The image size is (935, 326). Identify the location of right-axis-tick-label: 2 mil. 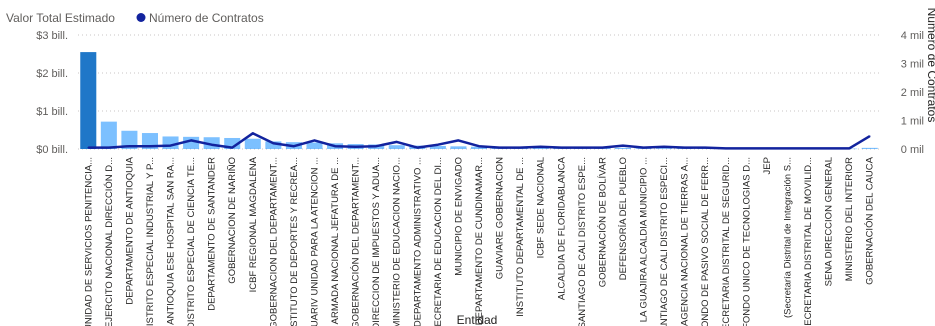
(912, 93).